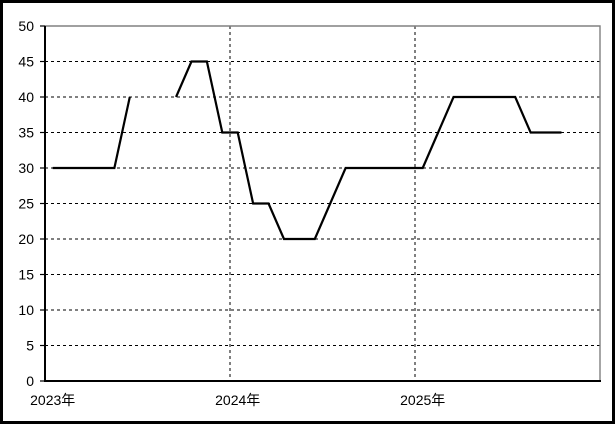 The width and height of the screenshot is (615, 424). I want to click on y-axis-tick-label: 30, so click(26, 168).